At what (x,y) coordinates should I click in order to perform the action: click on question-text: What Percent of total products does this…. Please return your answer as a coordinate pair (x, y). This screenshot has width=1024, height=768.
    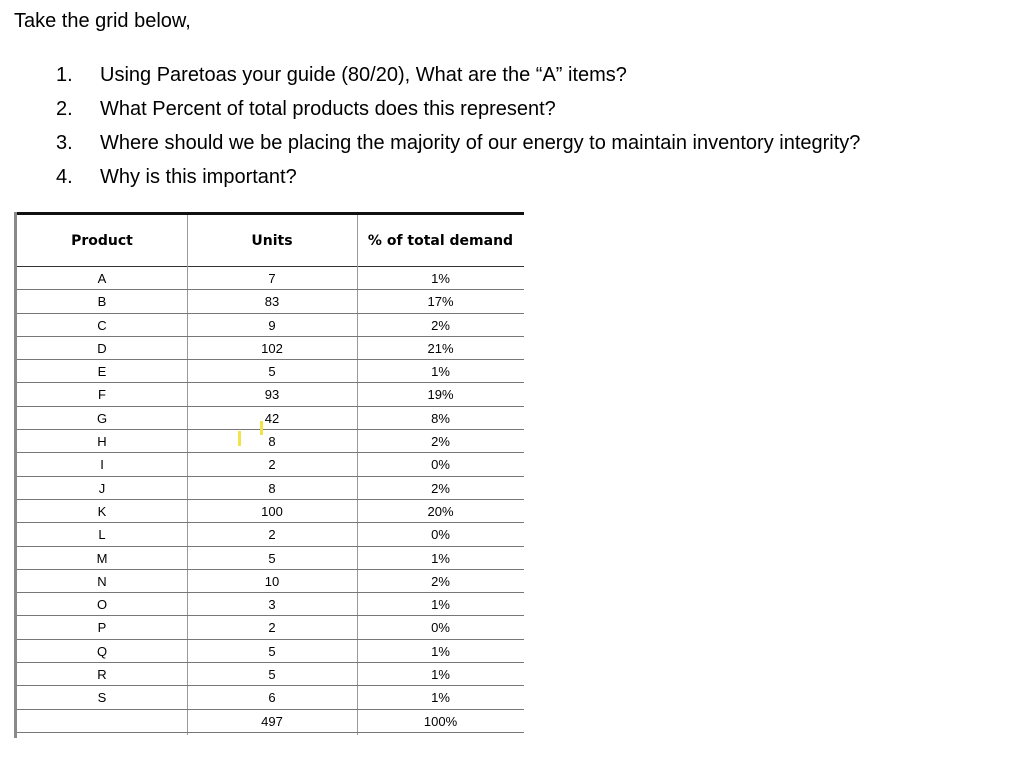
    Looking at the image, I should click on (328, 109).